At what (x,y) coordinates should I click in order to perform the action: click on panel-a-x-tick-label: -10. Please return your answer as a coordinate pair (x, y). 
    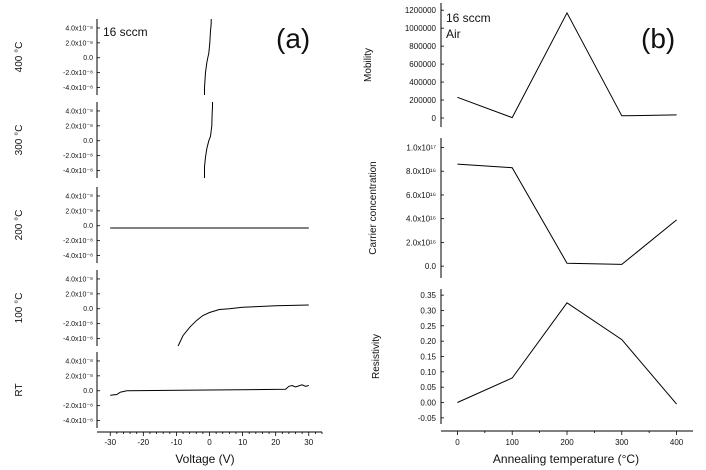
    Looking at the image, I should click on (177, 442).